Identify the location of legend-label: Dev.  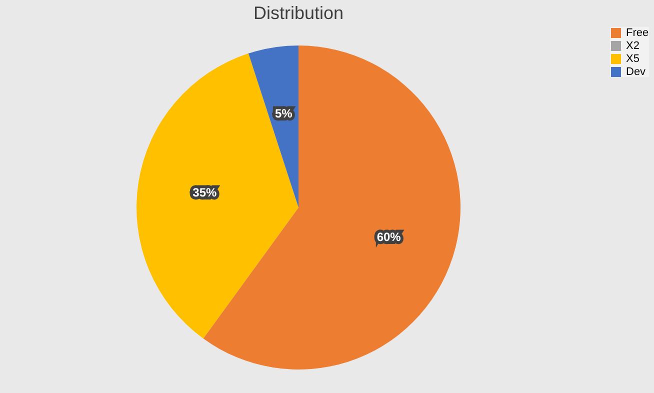
(636, 72).